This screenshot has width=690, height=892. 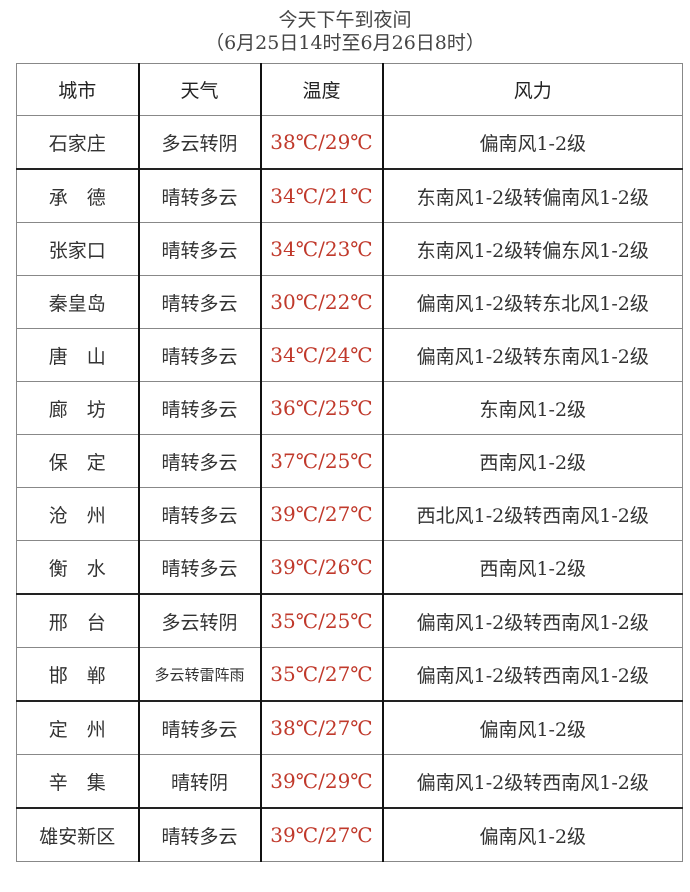 What do you see at coordinates (77, 461) in the screenshot?
I see `city-cell: 保 定` at bounding box center [77, 461].